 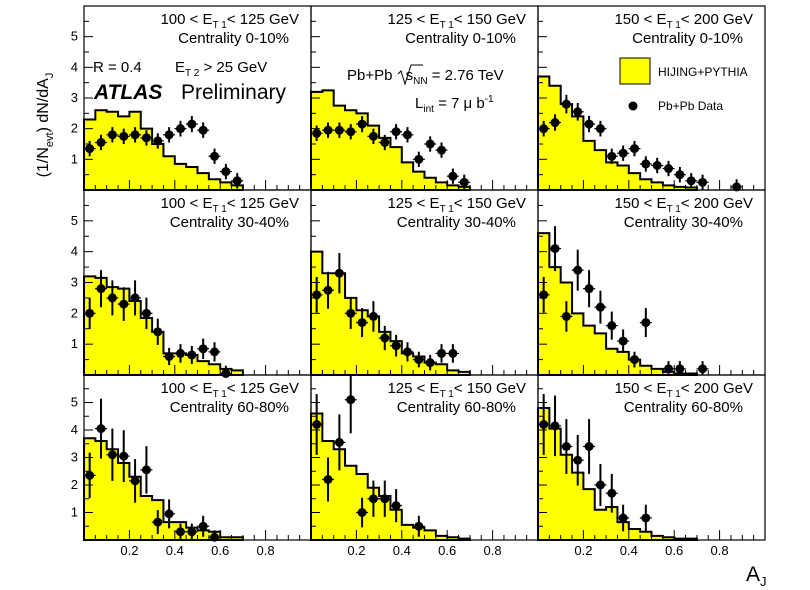 What do you see at coordinates (356, 550) in the screenshot?
I see `x-tick-label: 0.2` at bounding box center [356, 550].